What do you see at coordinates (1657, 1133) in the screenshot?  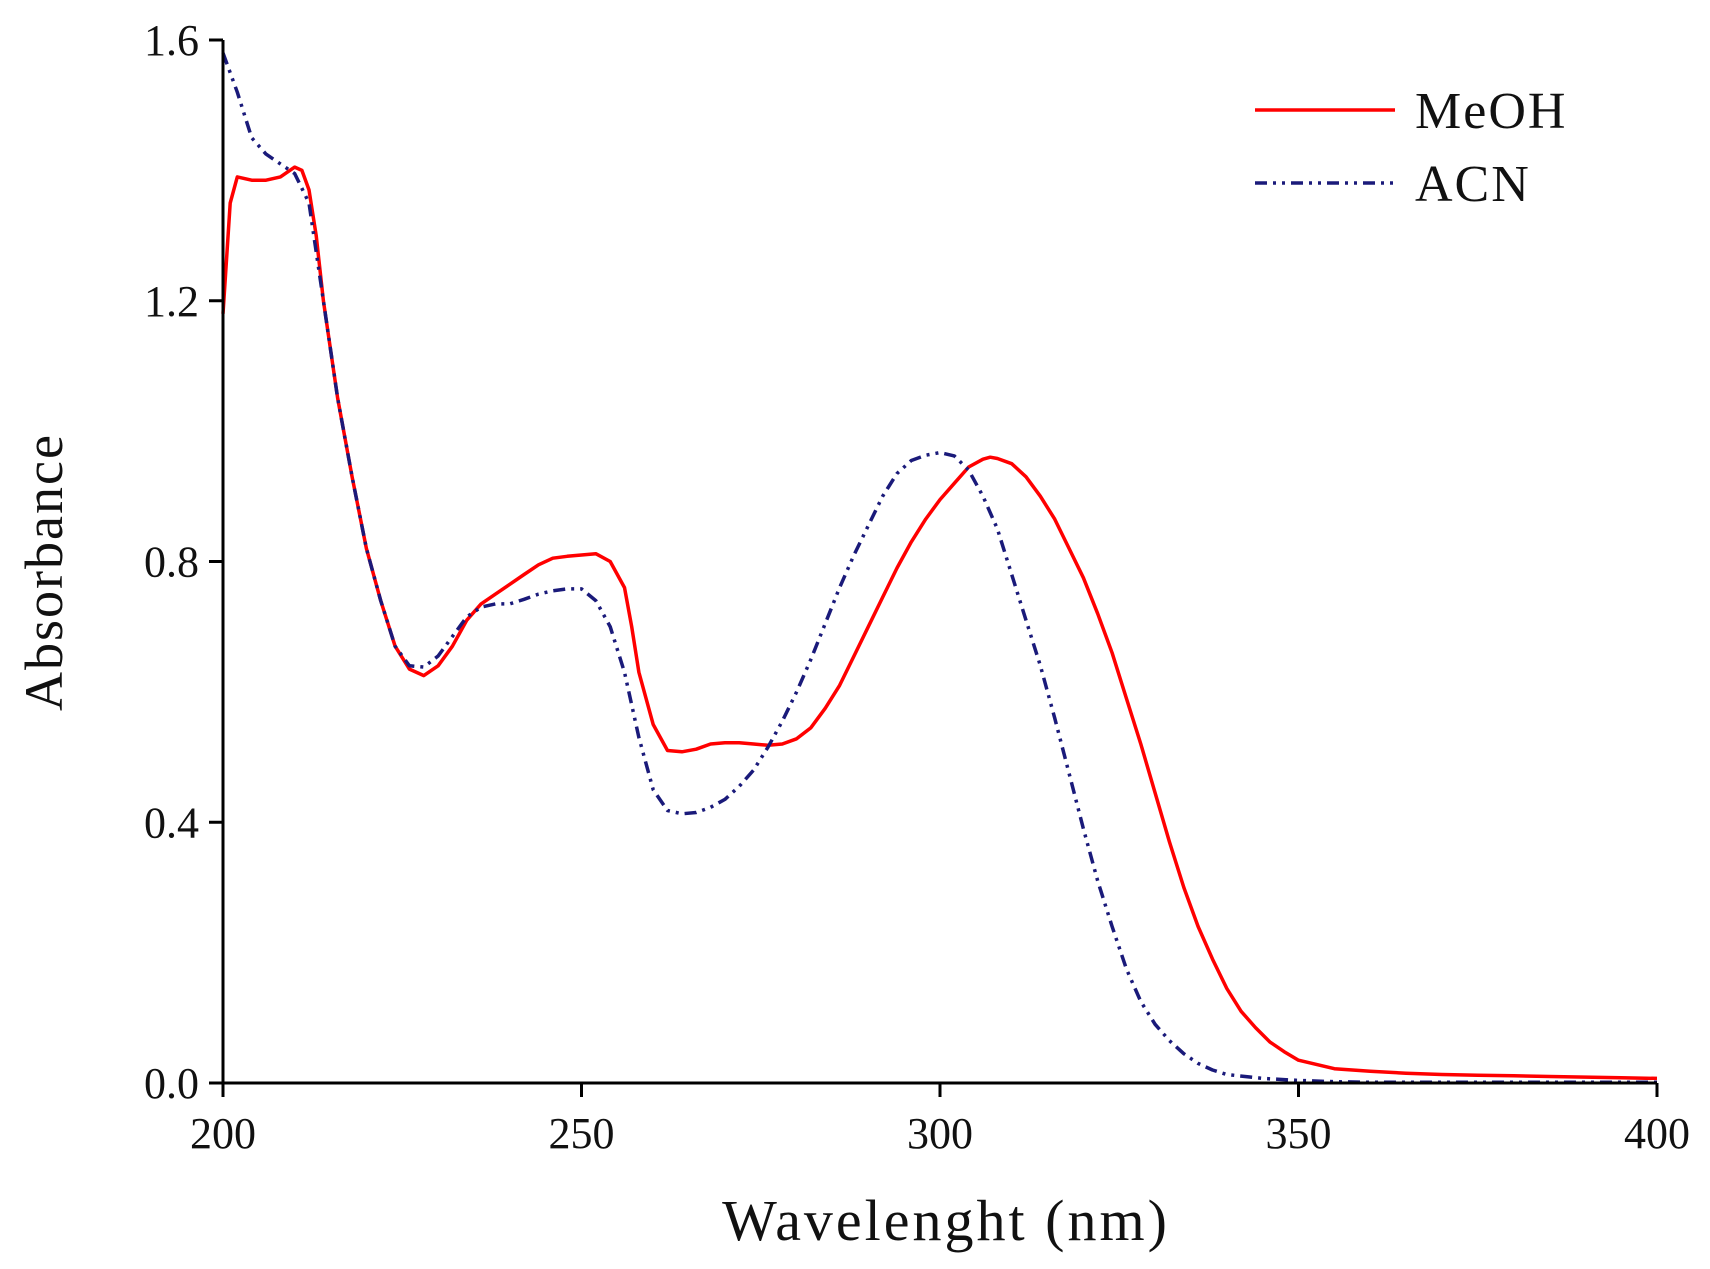 I see `x-tick-label: 400` at bounding box center [1657, 1133].